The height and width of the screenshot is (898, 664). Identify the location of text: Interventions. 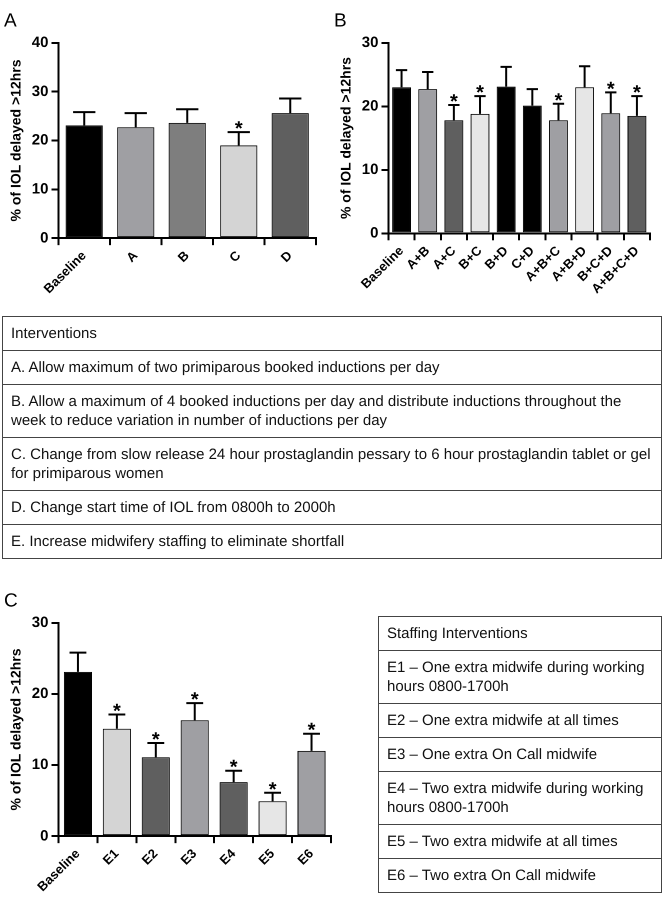
(332, 334).